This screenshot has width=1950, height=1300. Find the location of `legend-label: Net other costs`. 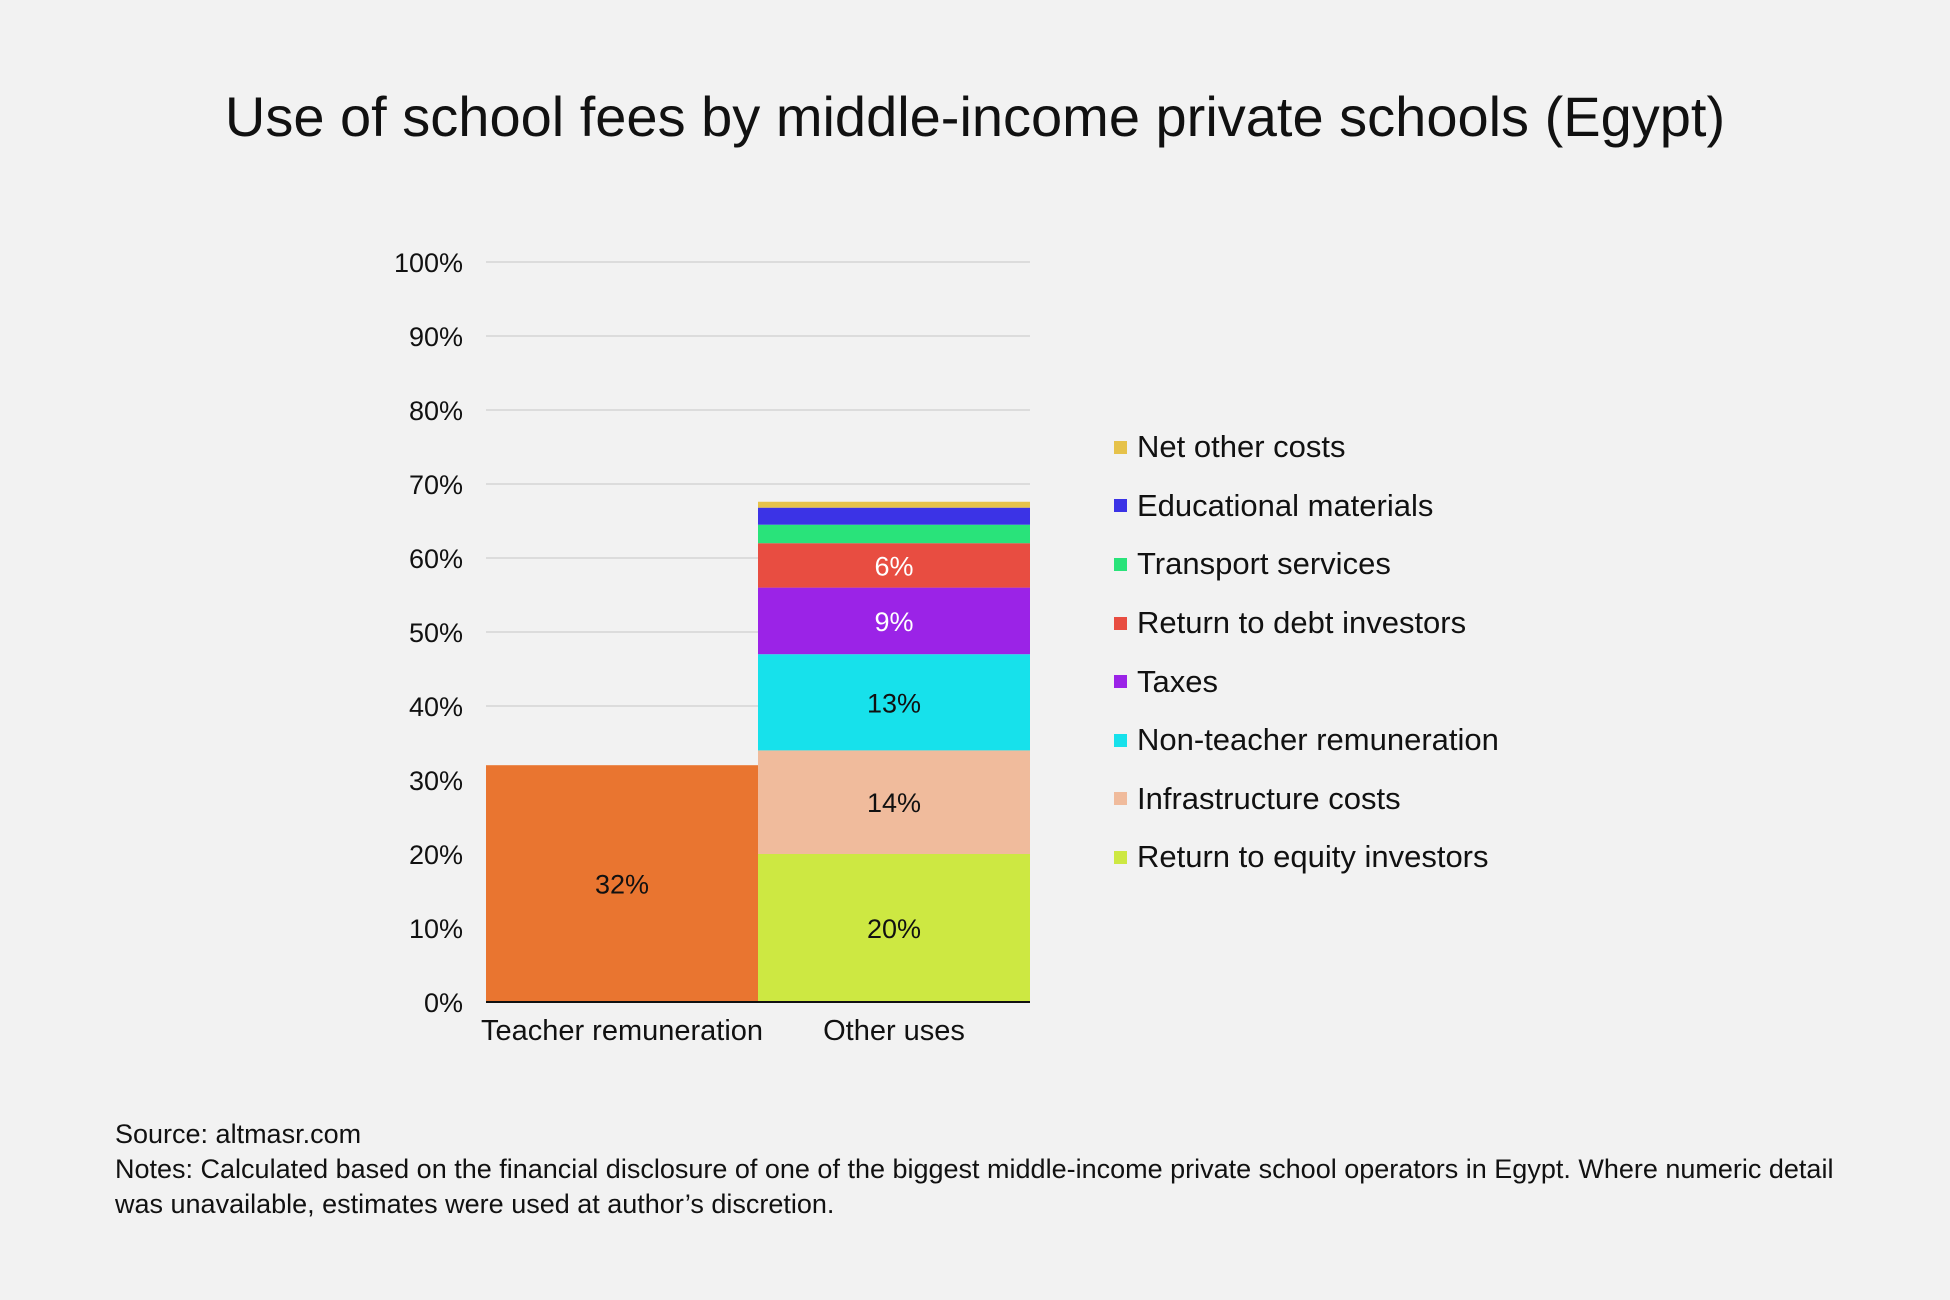

legend-label: Net other costs is located at coordinates (1241, 447).